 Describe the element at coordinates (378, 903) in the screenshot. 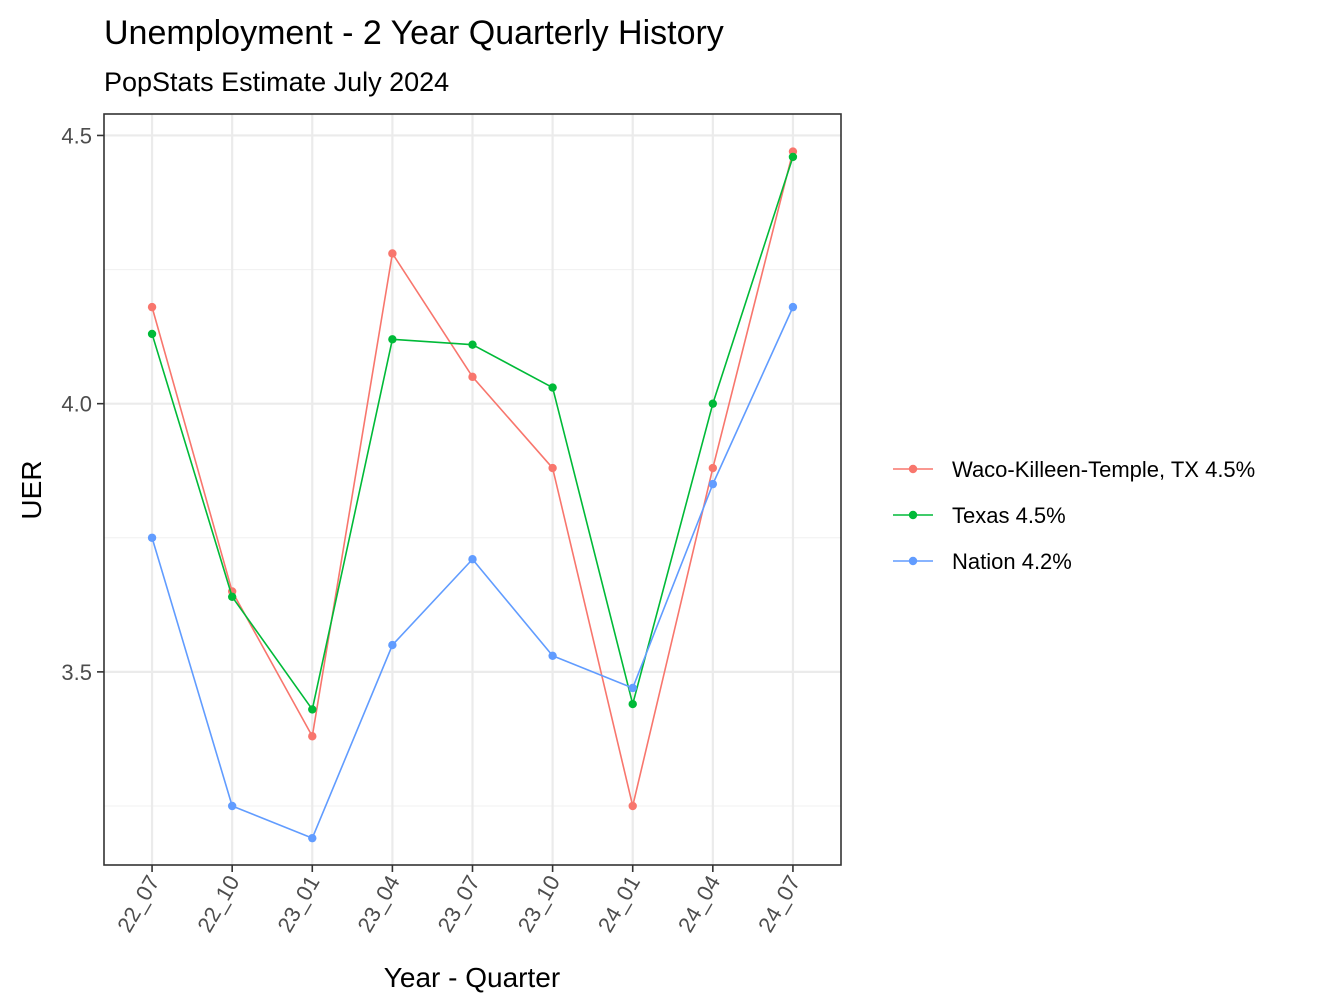

I see `x-tick-label: 23_04` at that location.